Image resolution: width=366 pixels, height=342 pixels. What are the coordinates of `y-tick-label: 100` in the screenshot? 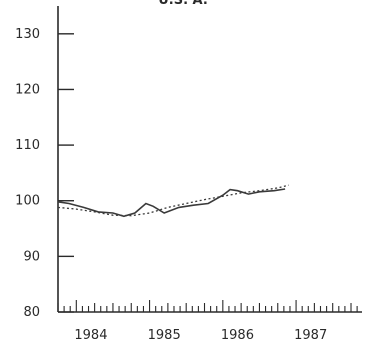 It's located at (27, 201).